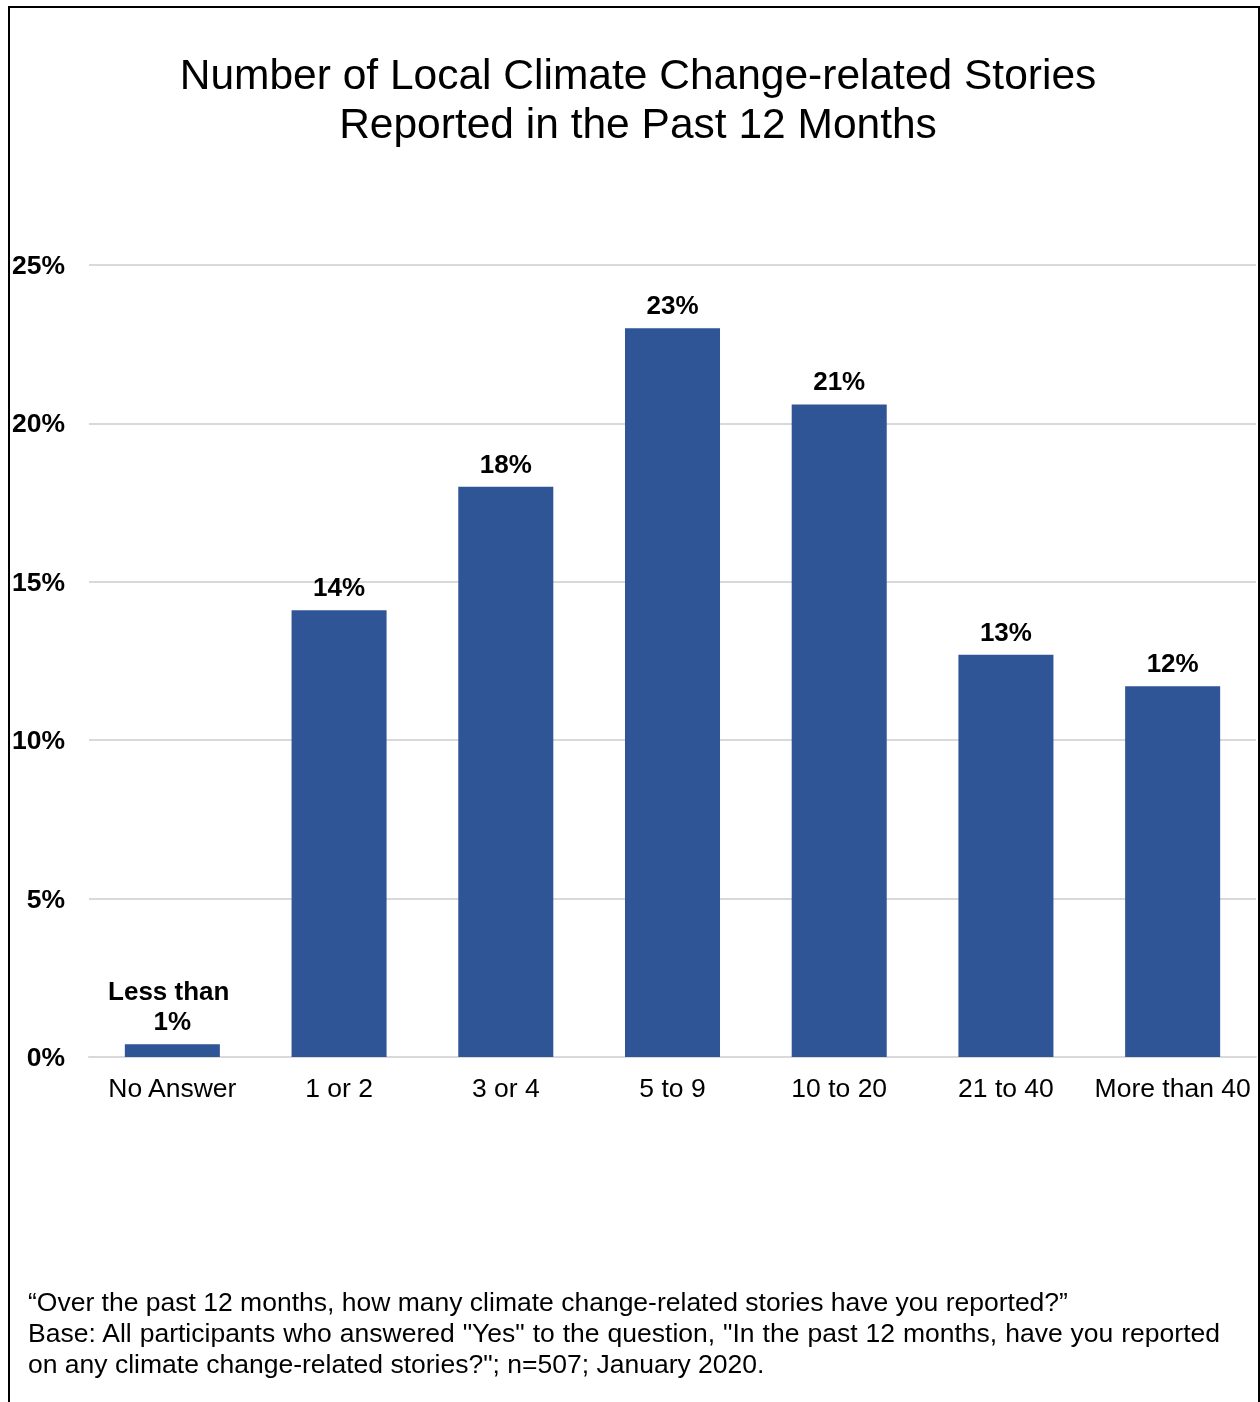 The height and width of the screenshot is (1402, 1260). Describe the element at coordinates (1006, 1087) in the screenshot. I see `x-tick-label: 21 to 40` at that location.